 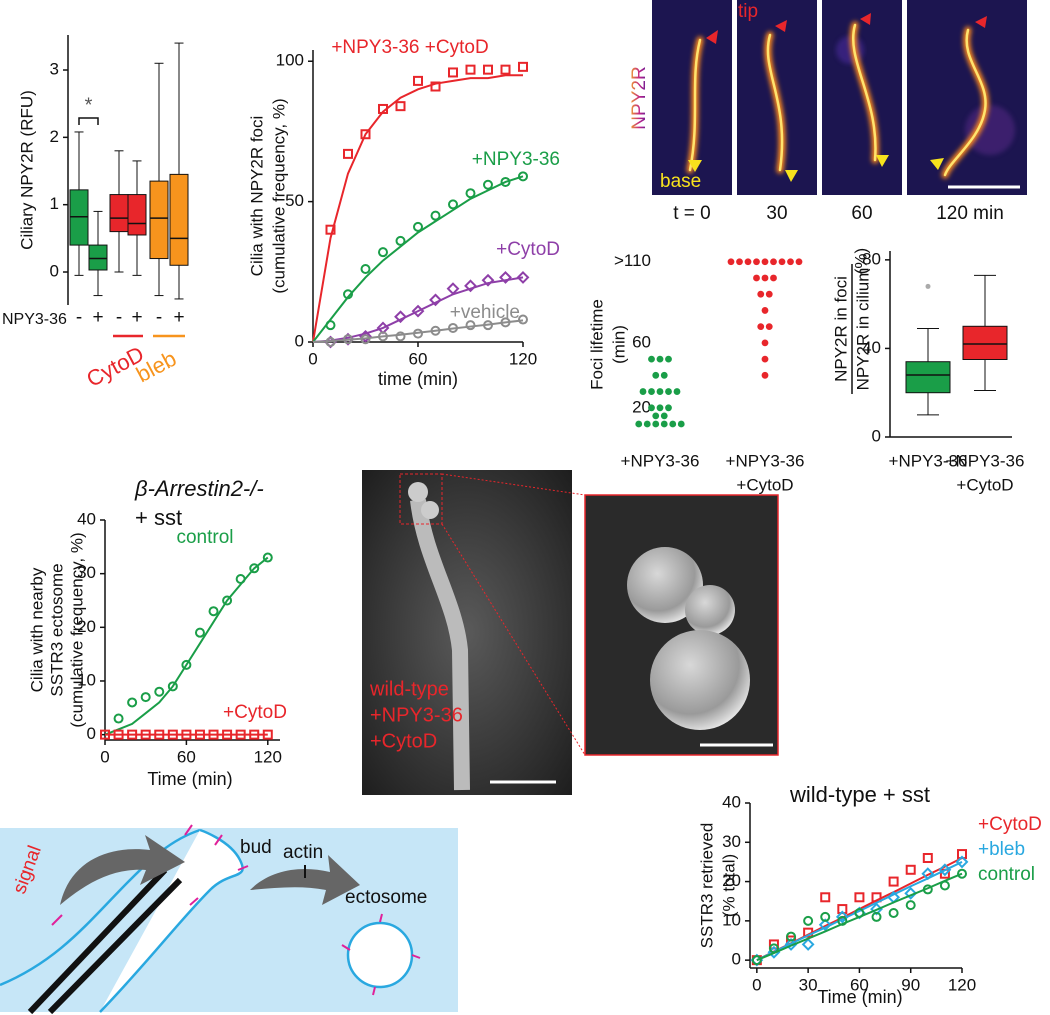 What do you see at coordinates (910, 984) in the screenshot?
I see `x-tick-label: 90` at bounding box center [910, 984].